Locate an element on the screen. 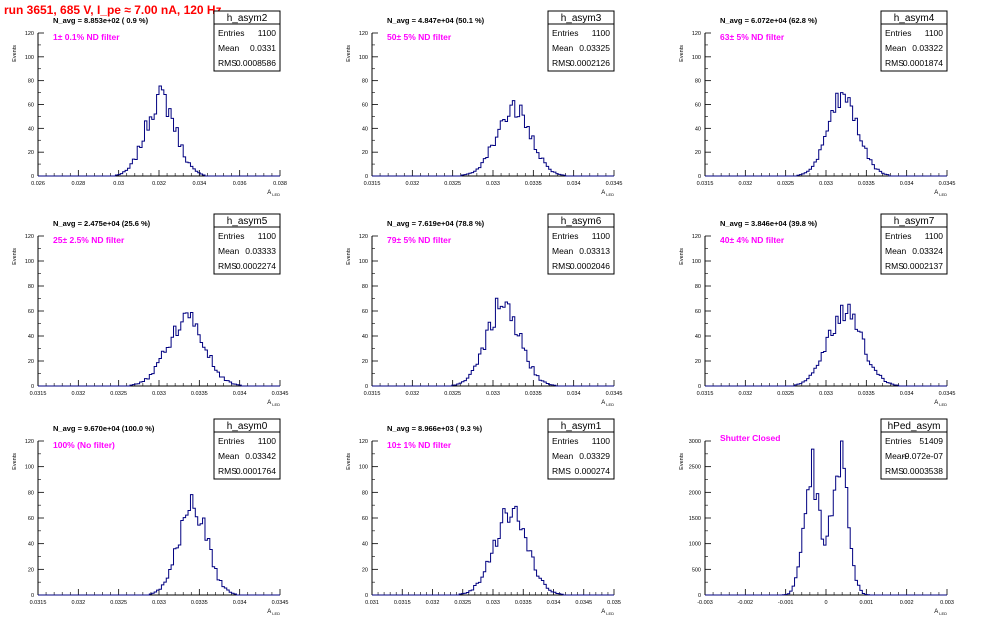 Image resolution: width=996 pixels, height=622 pixels. stats-box-title: h_asym5 is located at coordinates (247, 221).